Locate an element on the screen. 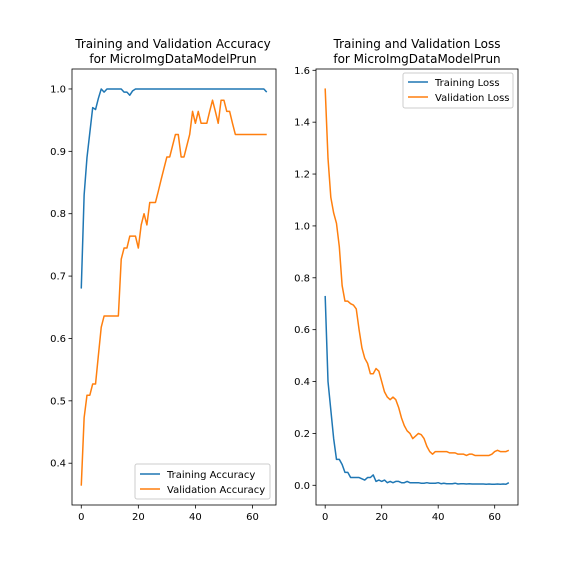  accuracy-y-tick-label: 0.5 is located at coordinates (58, 401).